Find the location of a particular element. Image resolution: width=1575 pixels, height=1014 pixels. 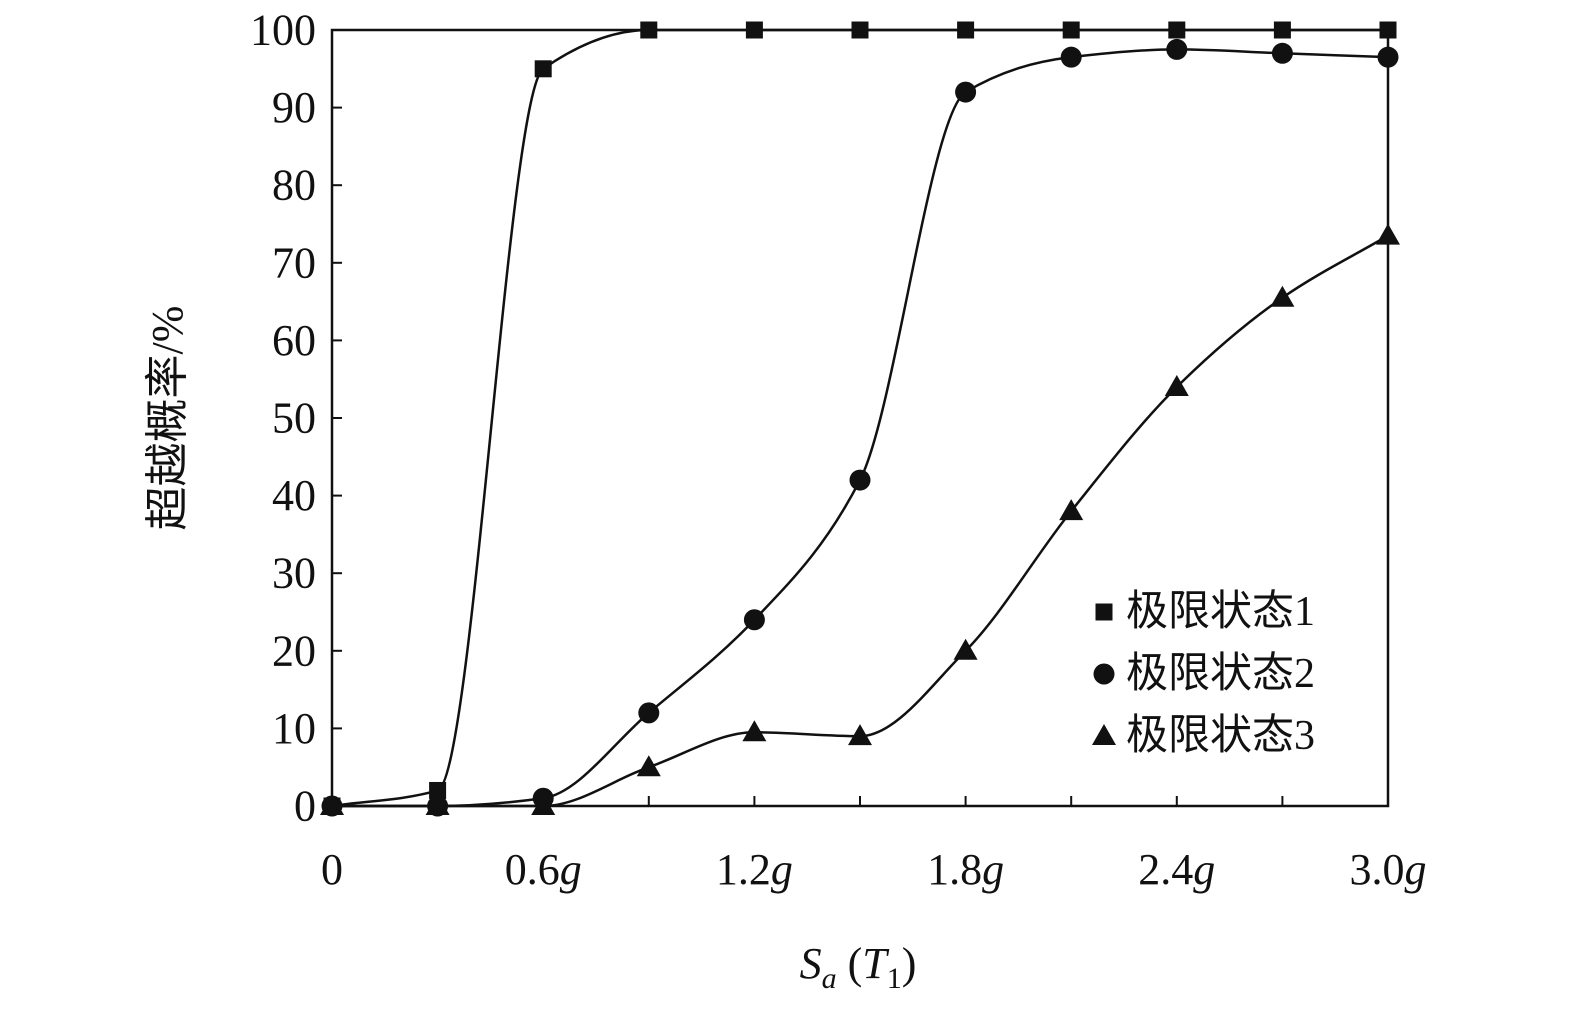

y-axis-label: 超越概率/% is located at coordinates (167, 418).